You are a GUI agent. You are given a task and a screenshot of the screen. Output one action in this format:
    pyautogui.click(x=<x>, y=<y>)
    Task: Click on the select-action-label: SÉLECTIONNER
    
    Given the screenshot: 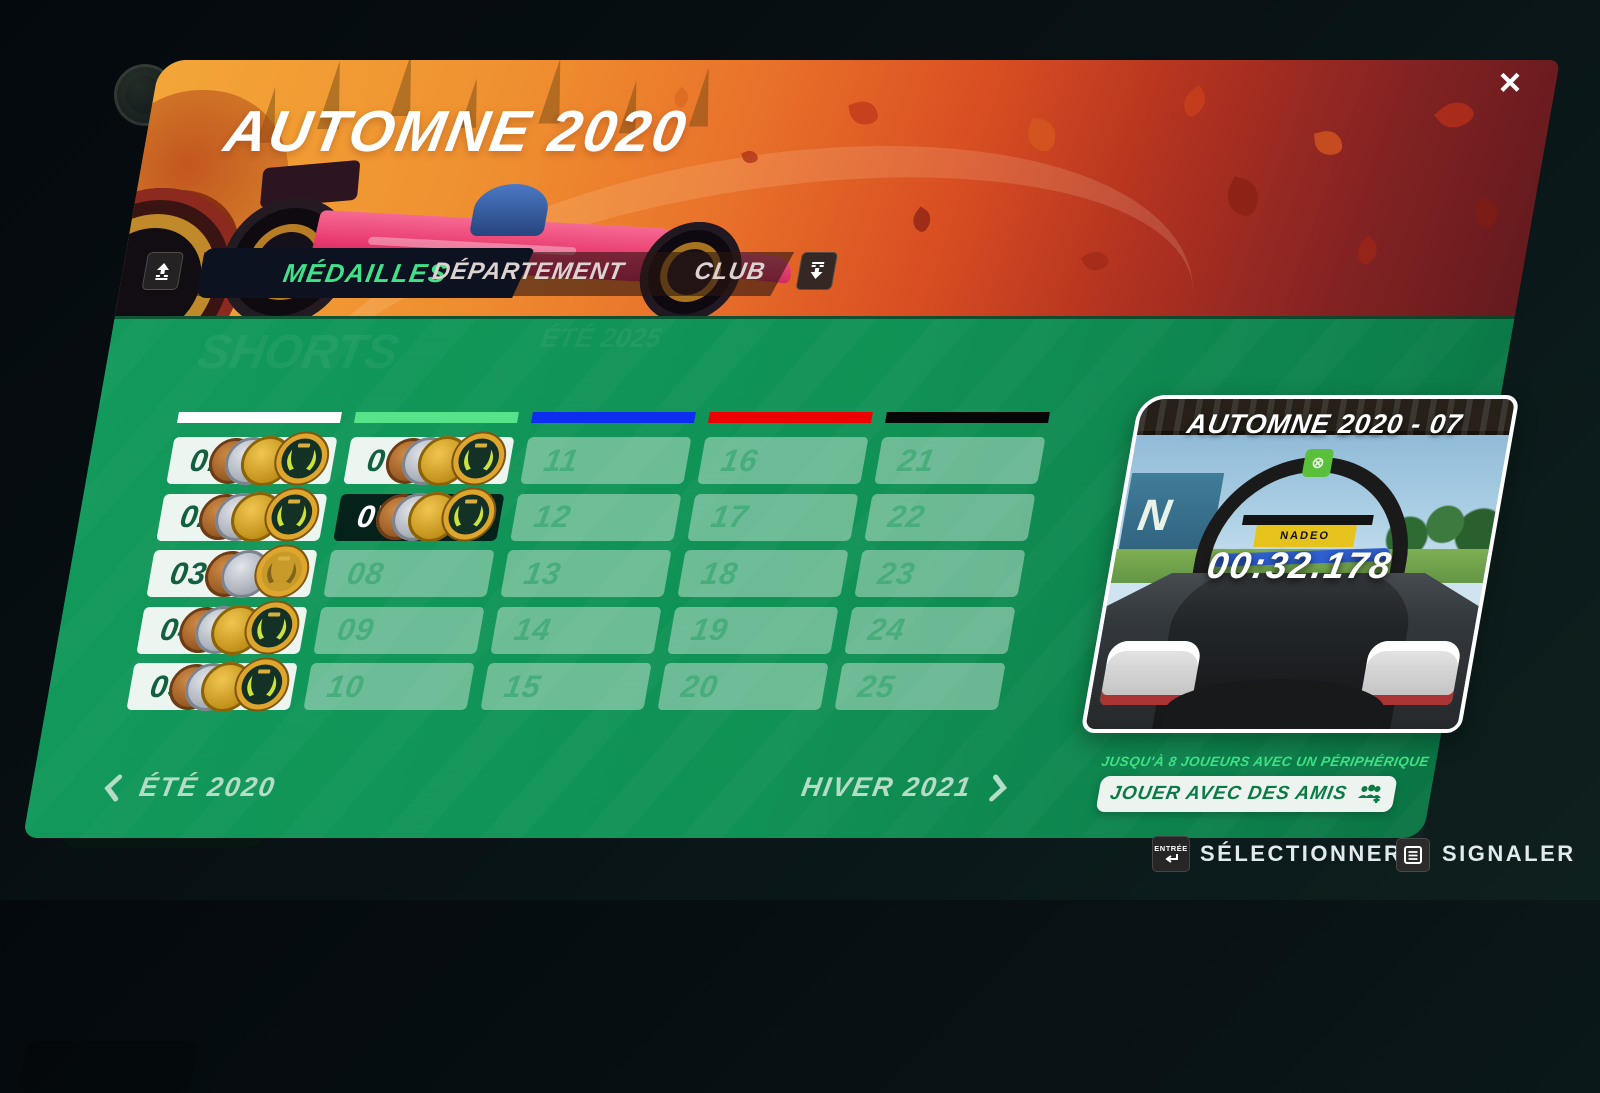 What is the action you would take?
    pyautogui.click(x=1301, y=853)
    